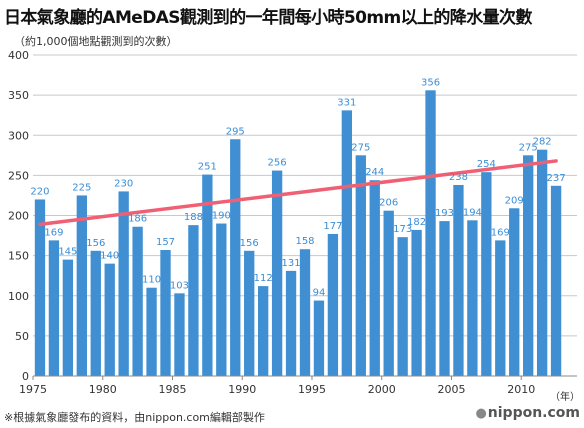  What do you see at coordinates (103, 389) in the screenshot?
I see `x-tick-label-1980: 1980` at bounding box center [103, 389].